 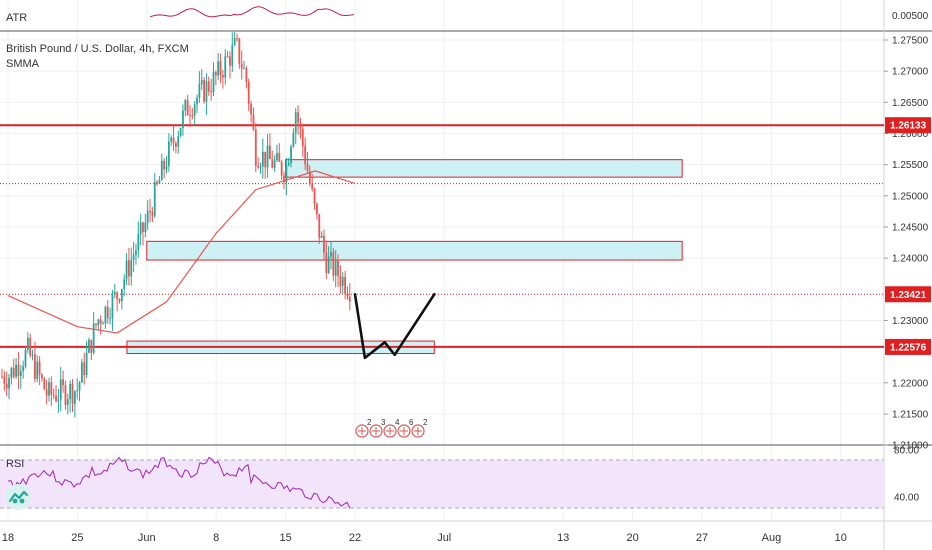 What do you see at coordinates (397, 422) in the screenshot?
I see `event-badge-count: 4` at bounding box center [397, 422].